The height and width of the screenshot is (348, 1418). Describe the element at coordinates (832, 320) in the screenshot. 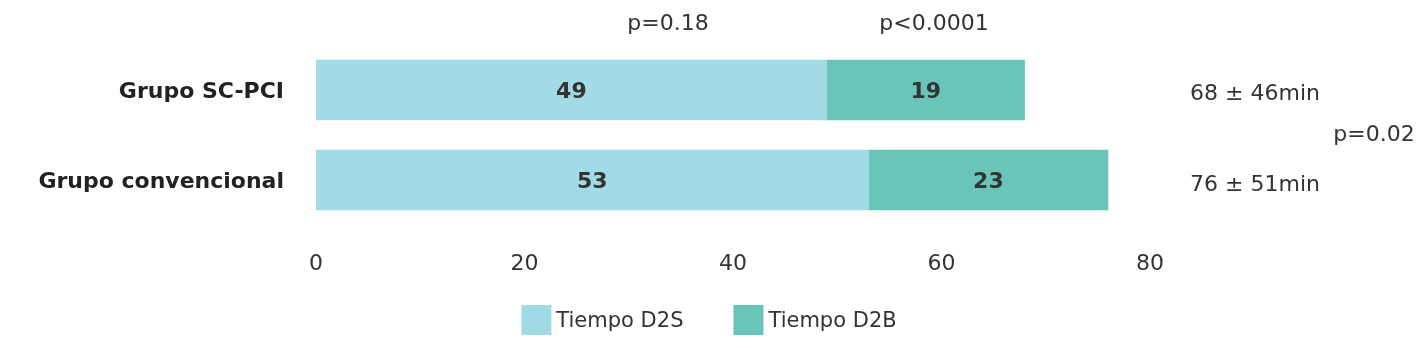

I see `legend-label: Tiempo D2B` at that location.